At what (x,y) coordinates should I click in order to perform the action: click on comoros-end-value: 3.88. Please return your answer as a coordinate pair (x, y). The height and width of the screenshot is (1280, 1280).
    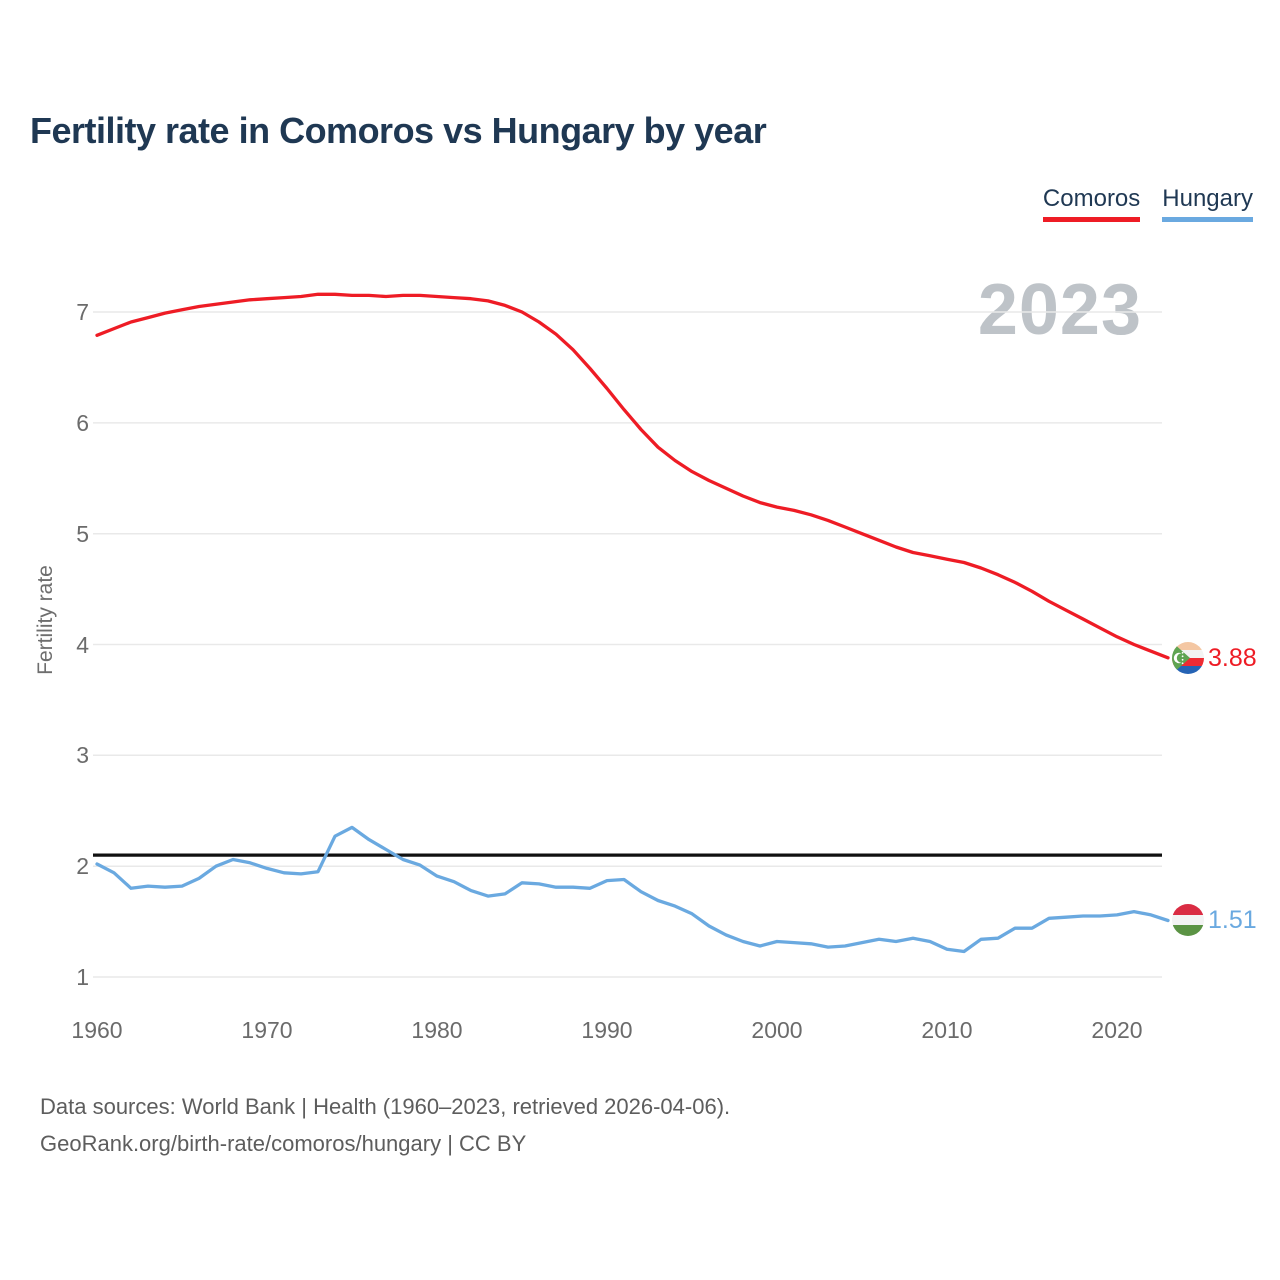
    Looking at the image, I should click on (1232, 657).